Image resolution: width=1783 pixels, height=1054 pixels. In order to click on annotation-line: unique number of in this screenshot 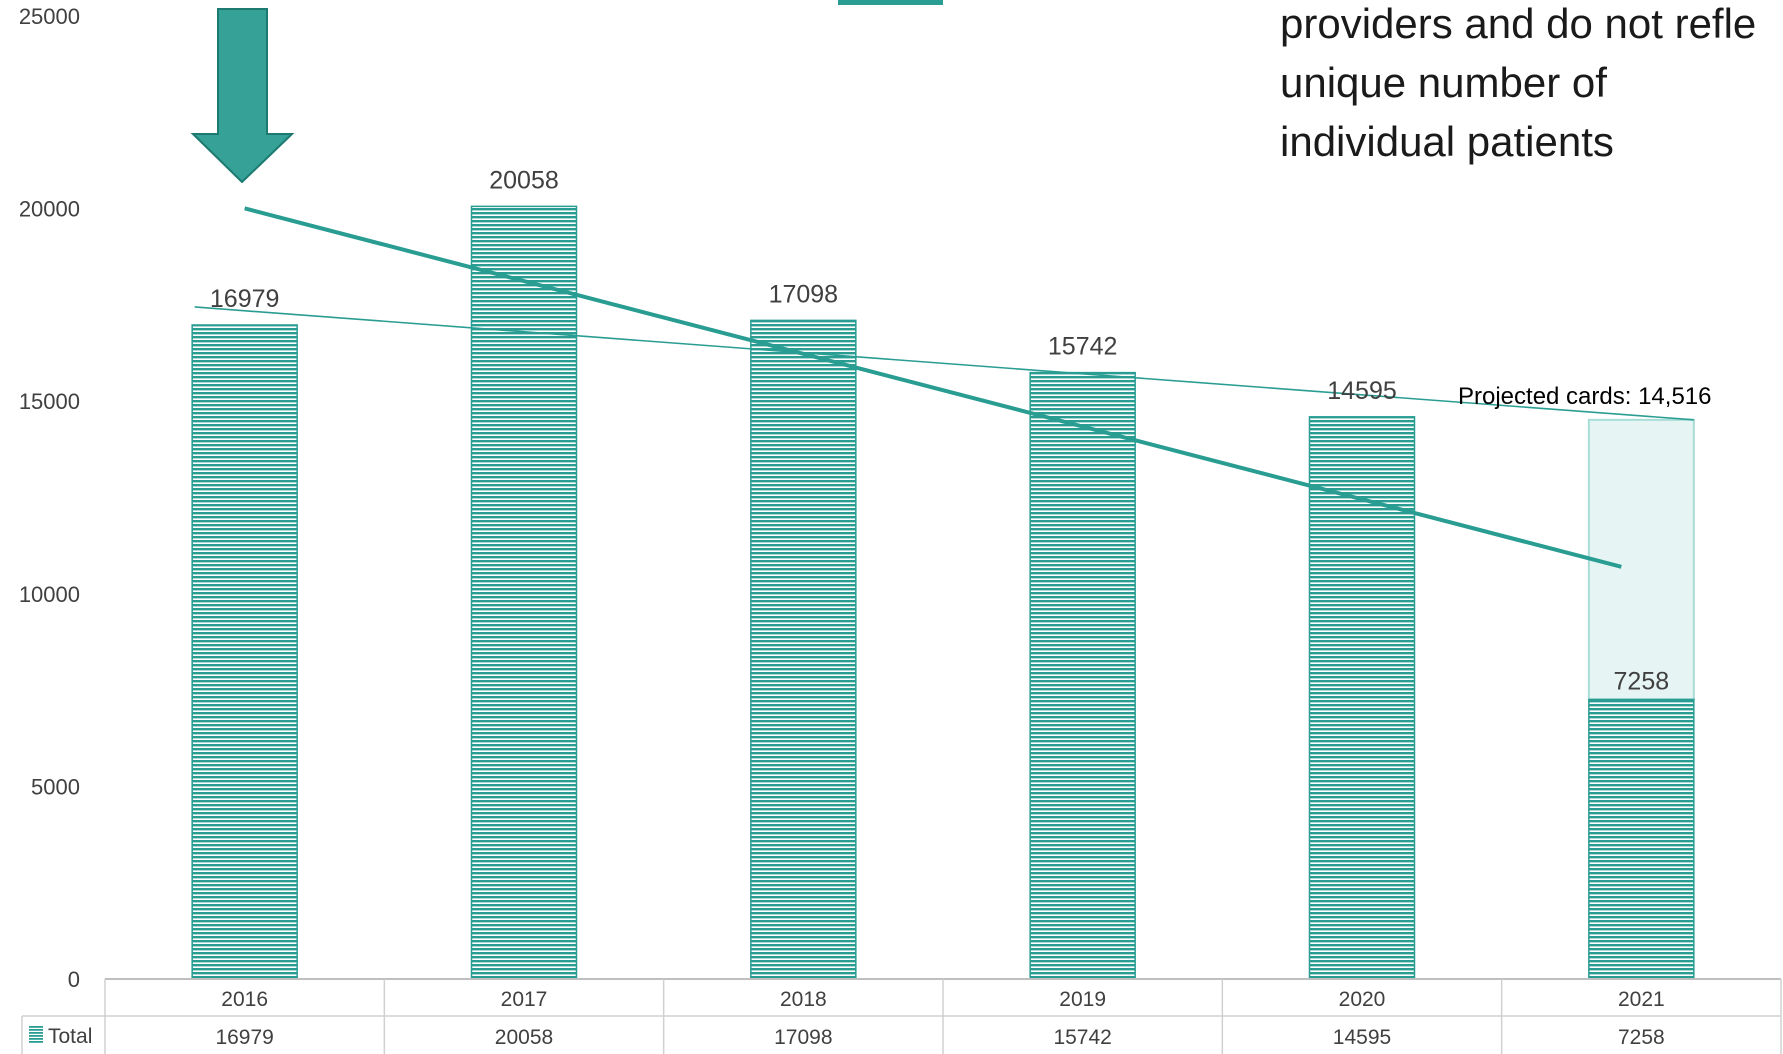, I will do `click(1443, 82)`.